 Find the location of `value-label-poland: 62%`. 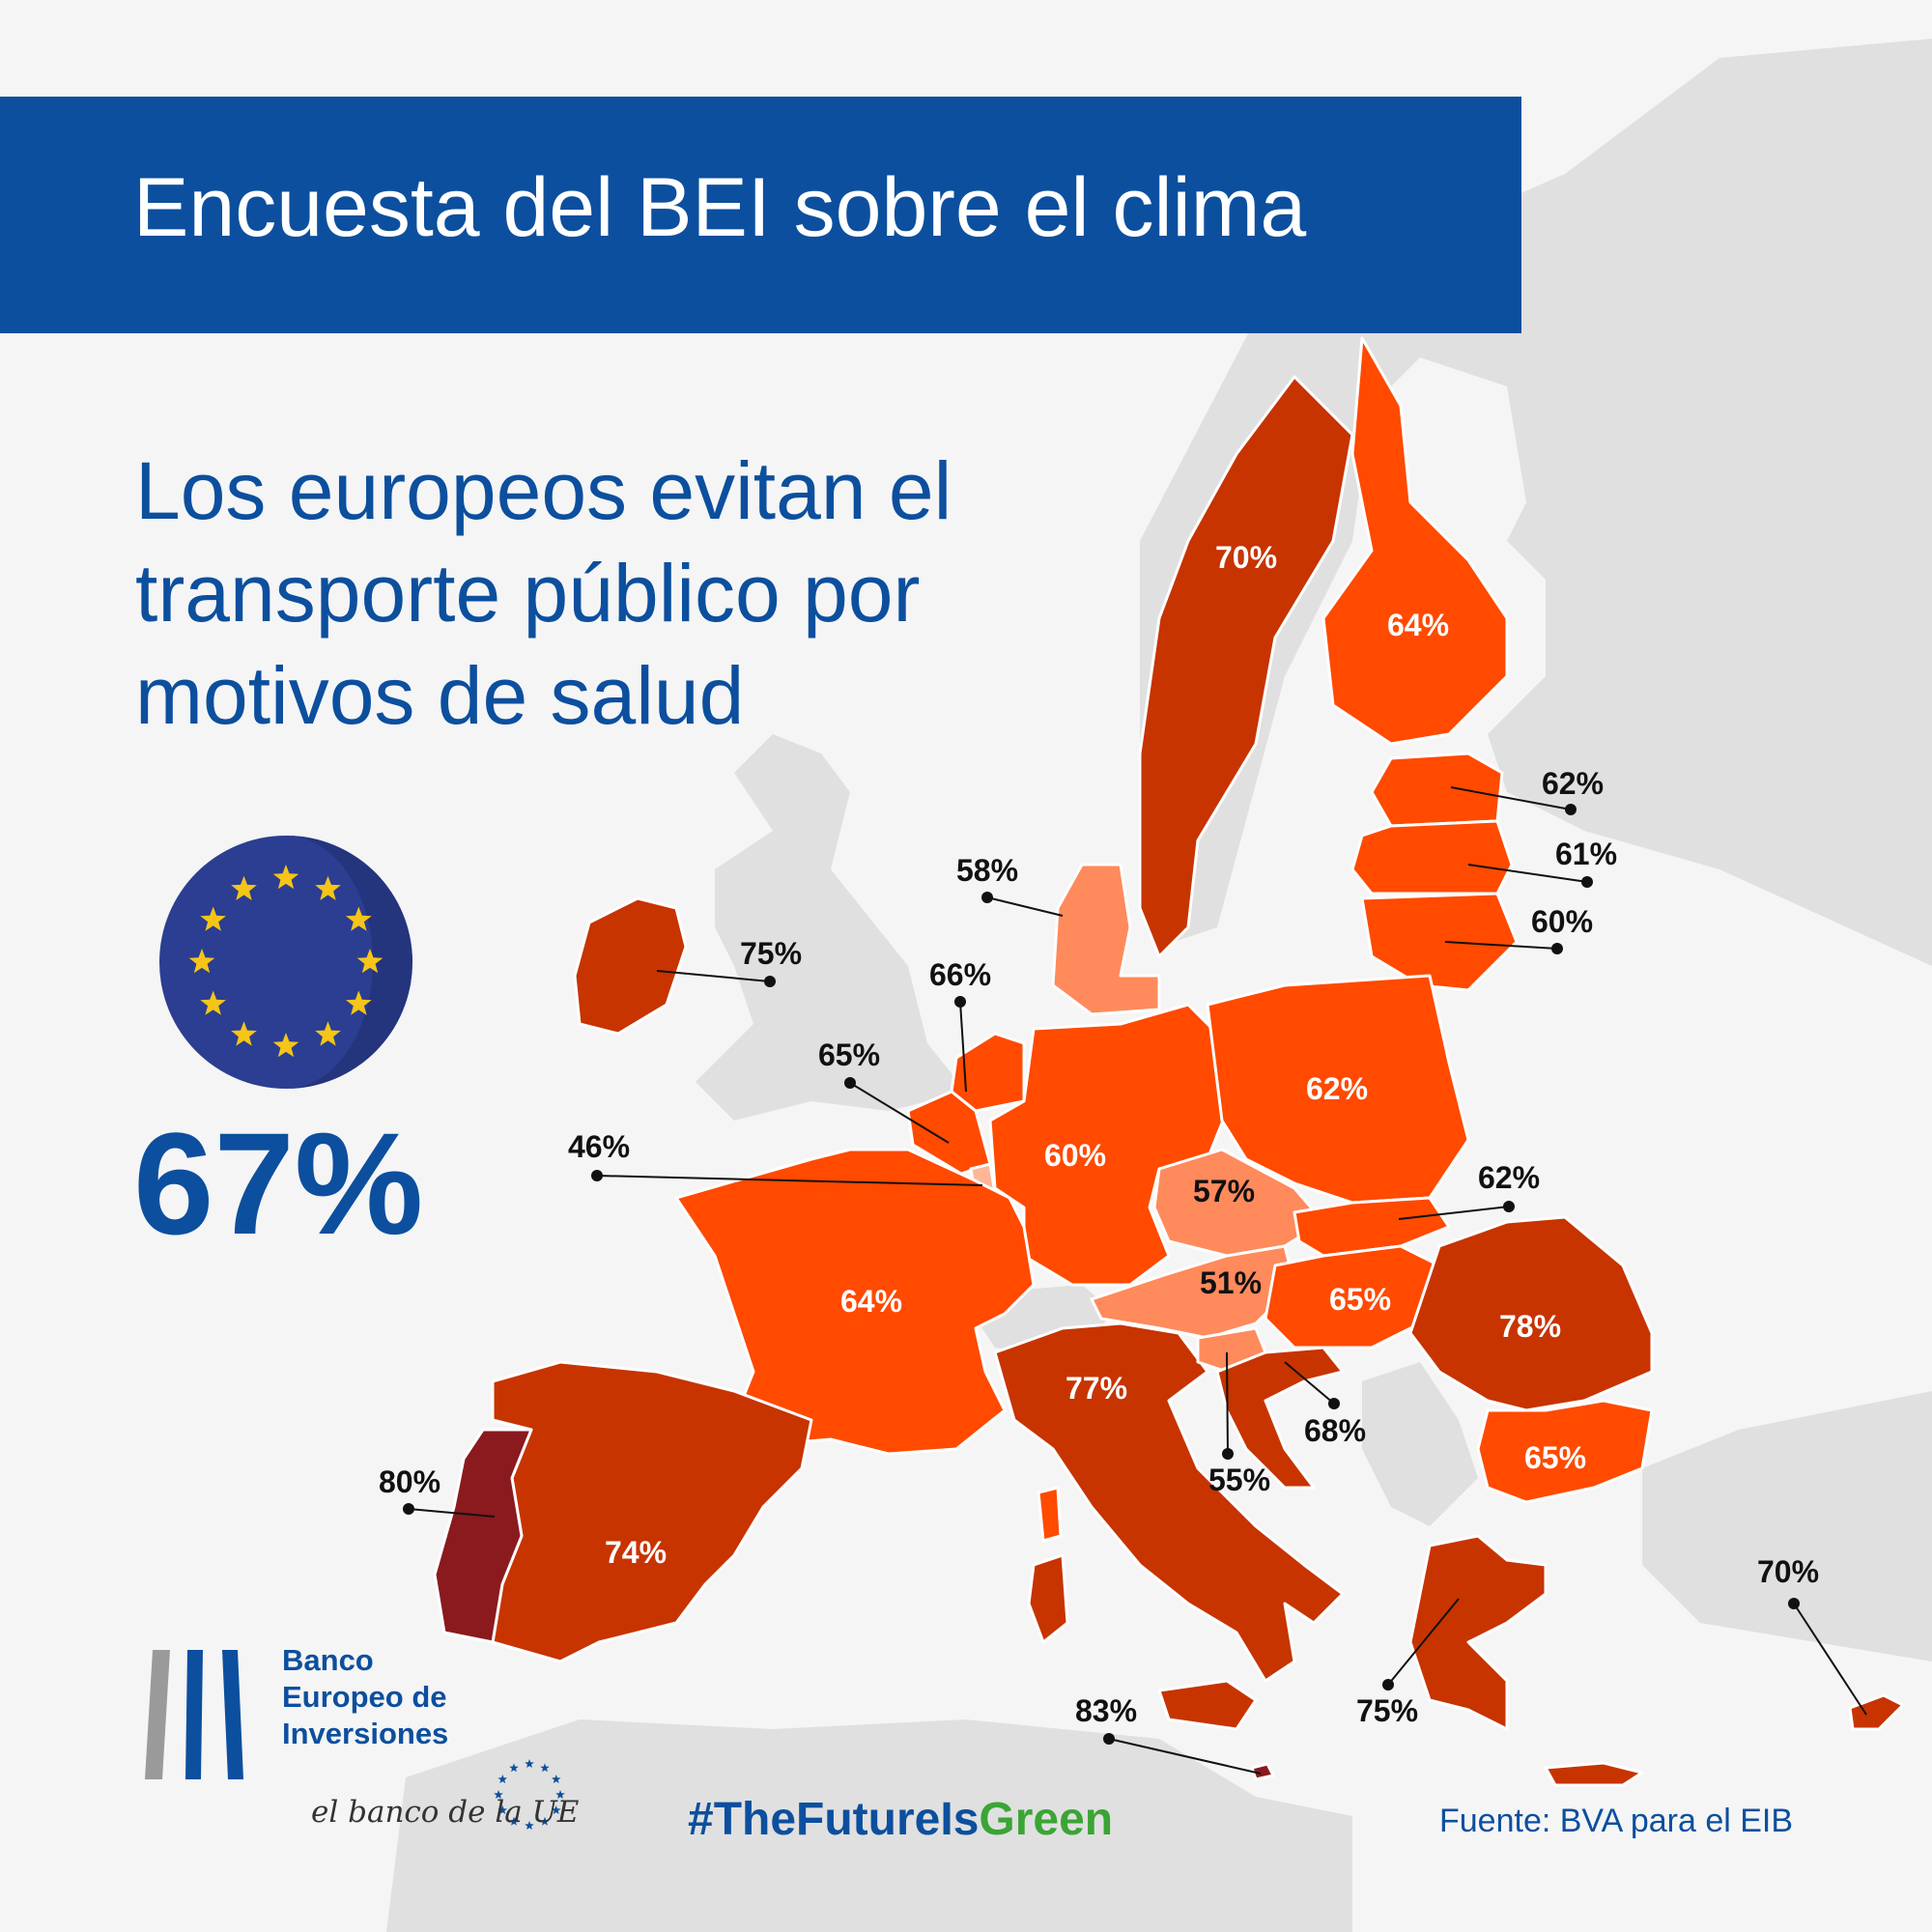

value-label-poland: 62% is located at coordinates (1337, 1088).